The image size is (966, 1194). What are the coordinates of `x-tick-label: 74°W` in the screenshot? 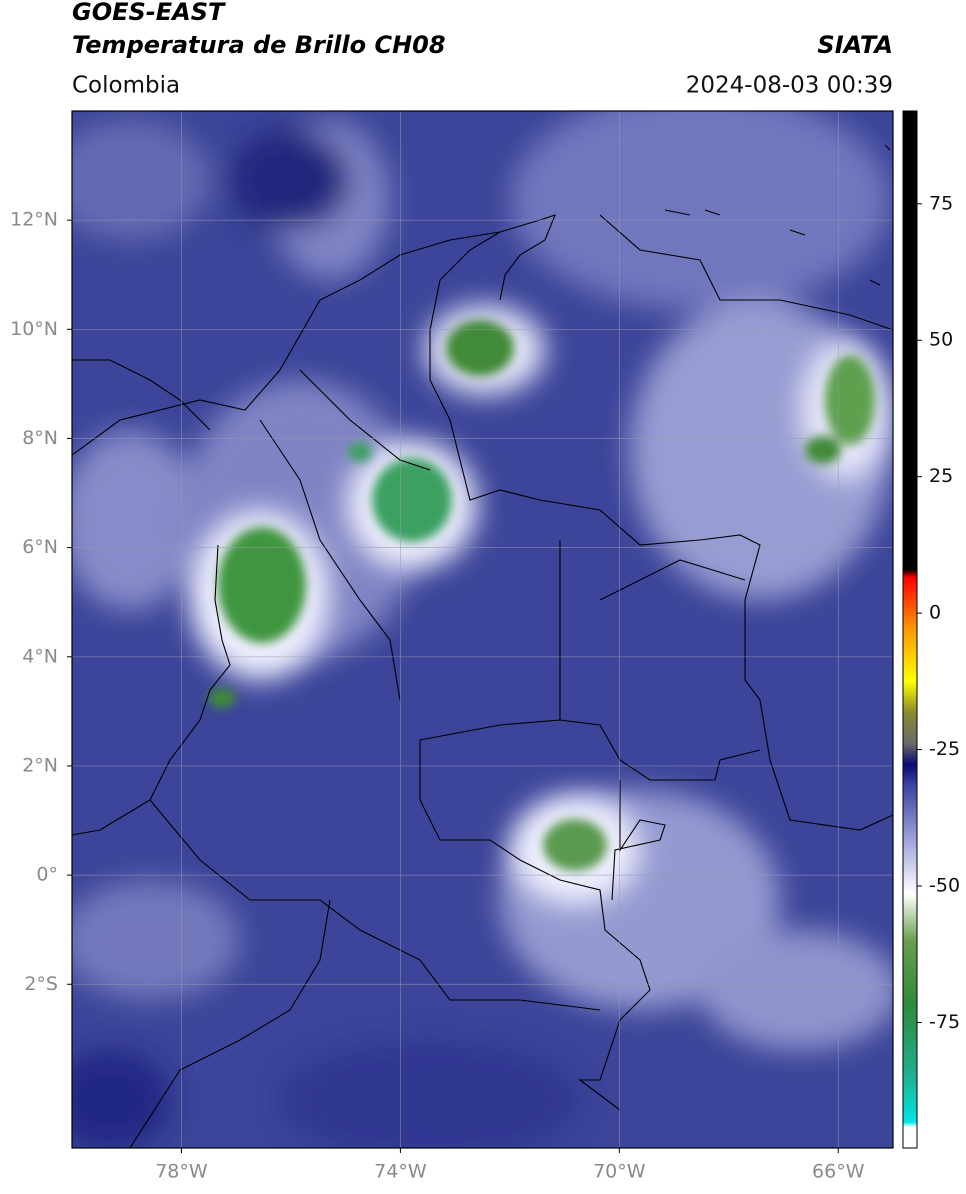 It's located at (400, 1172).